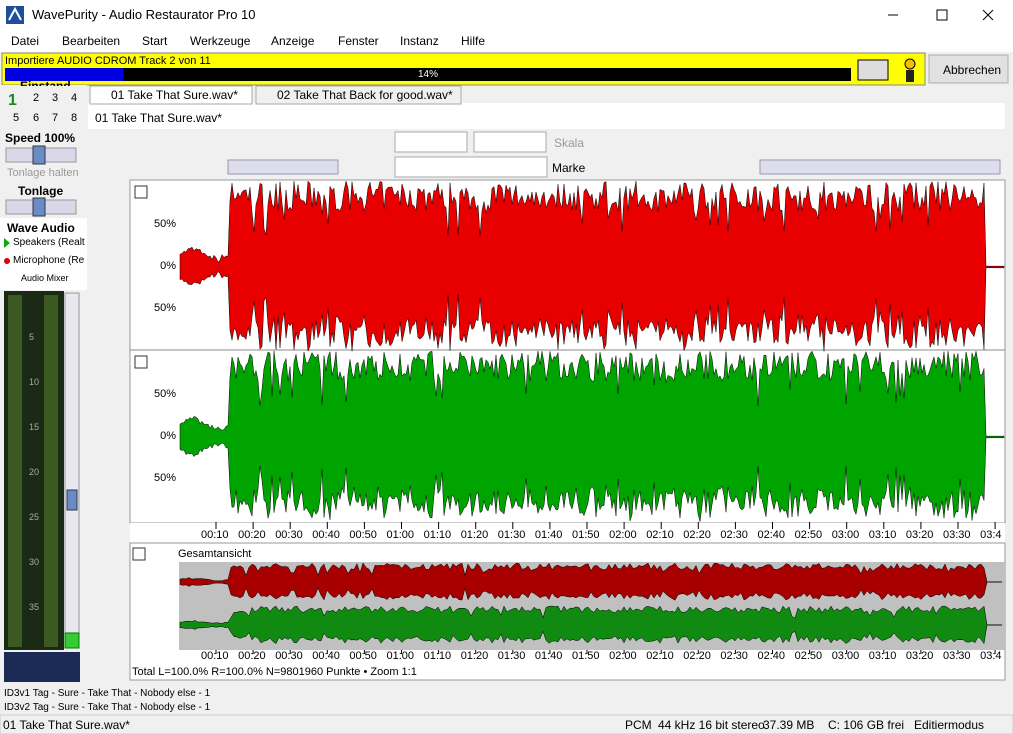 Image resolution: width=1013 pixels, height=734 pixels. What do you see at coordinates (34, 472) in the screenshot?
I see `meter-label: 20` at bounding box center [34, 472].